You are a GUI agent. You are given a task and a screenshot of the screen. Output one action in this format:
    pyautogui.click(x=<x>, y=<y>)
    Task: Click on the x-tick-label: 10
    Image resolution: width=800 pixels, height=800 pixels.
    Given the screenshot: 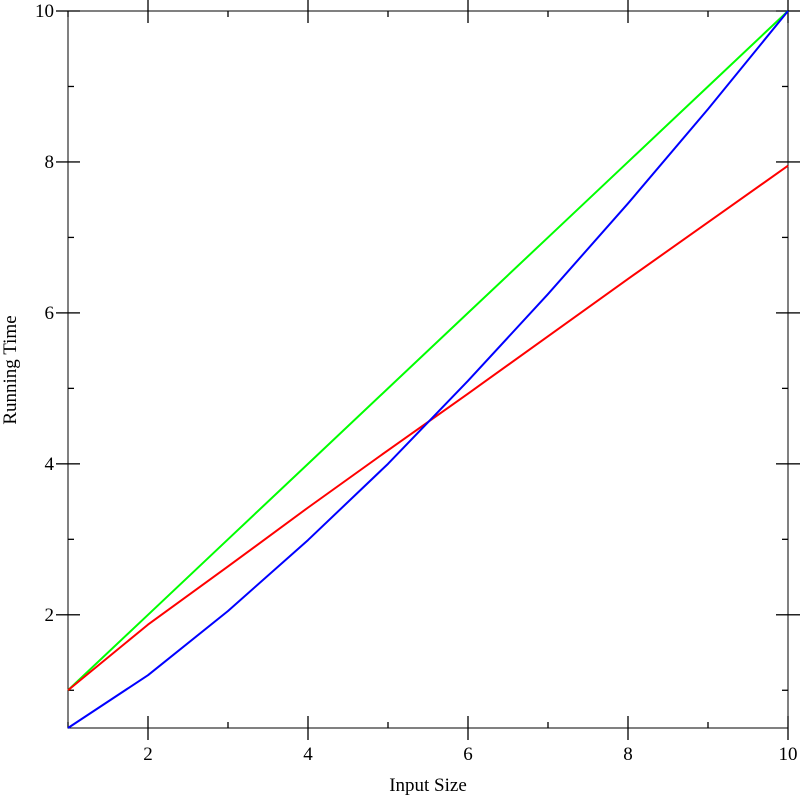 What is the action you would take?
    pyautogui.click(x=788, y=754)
    